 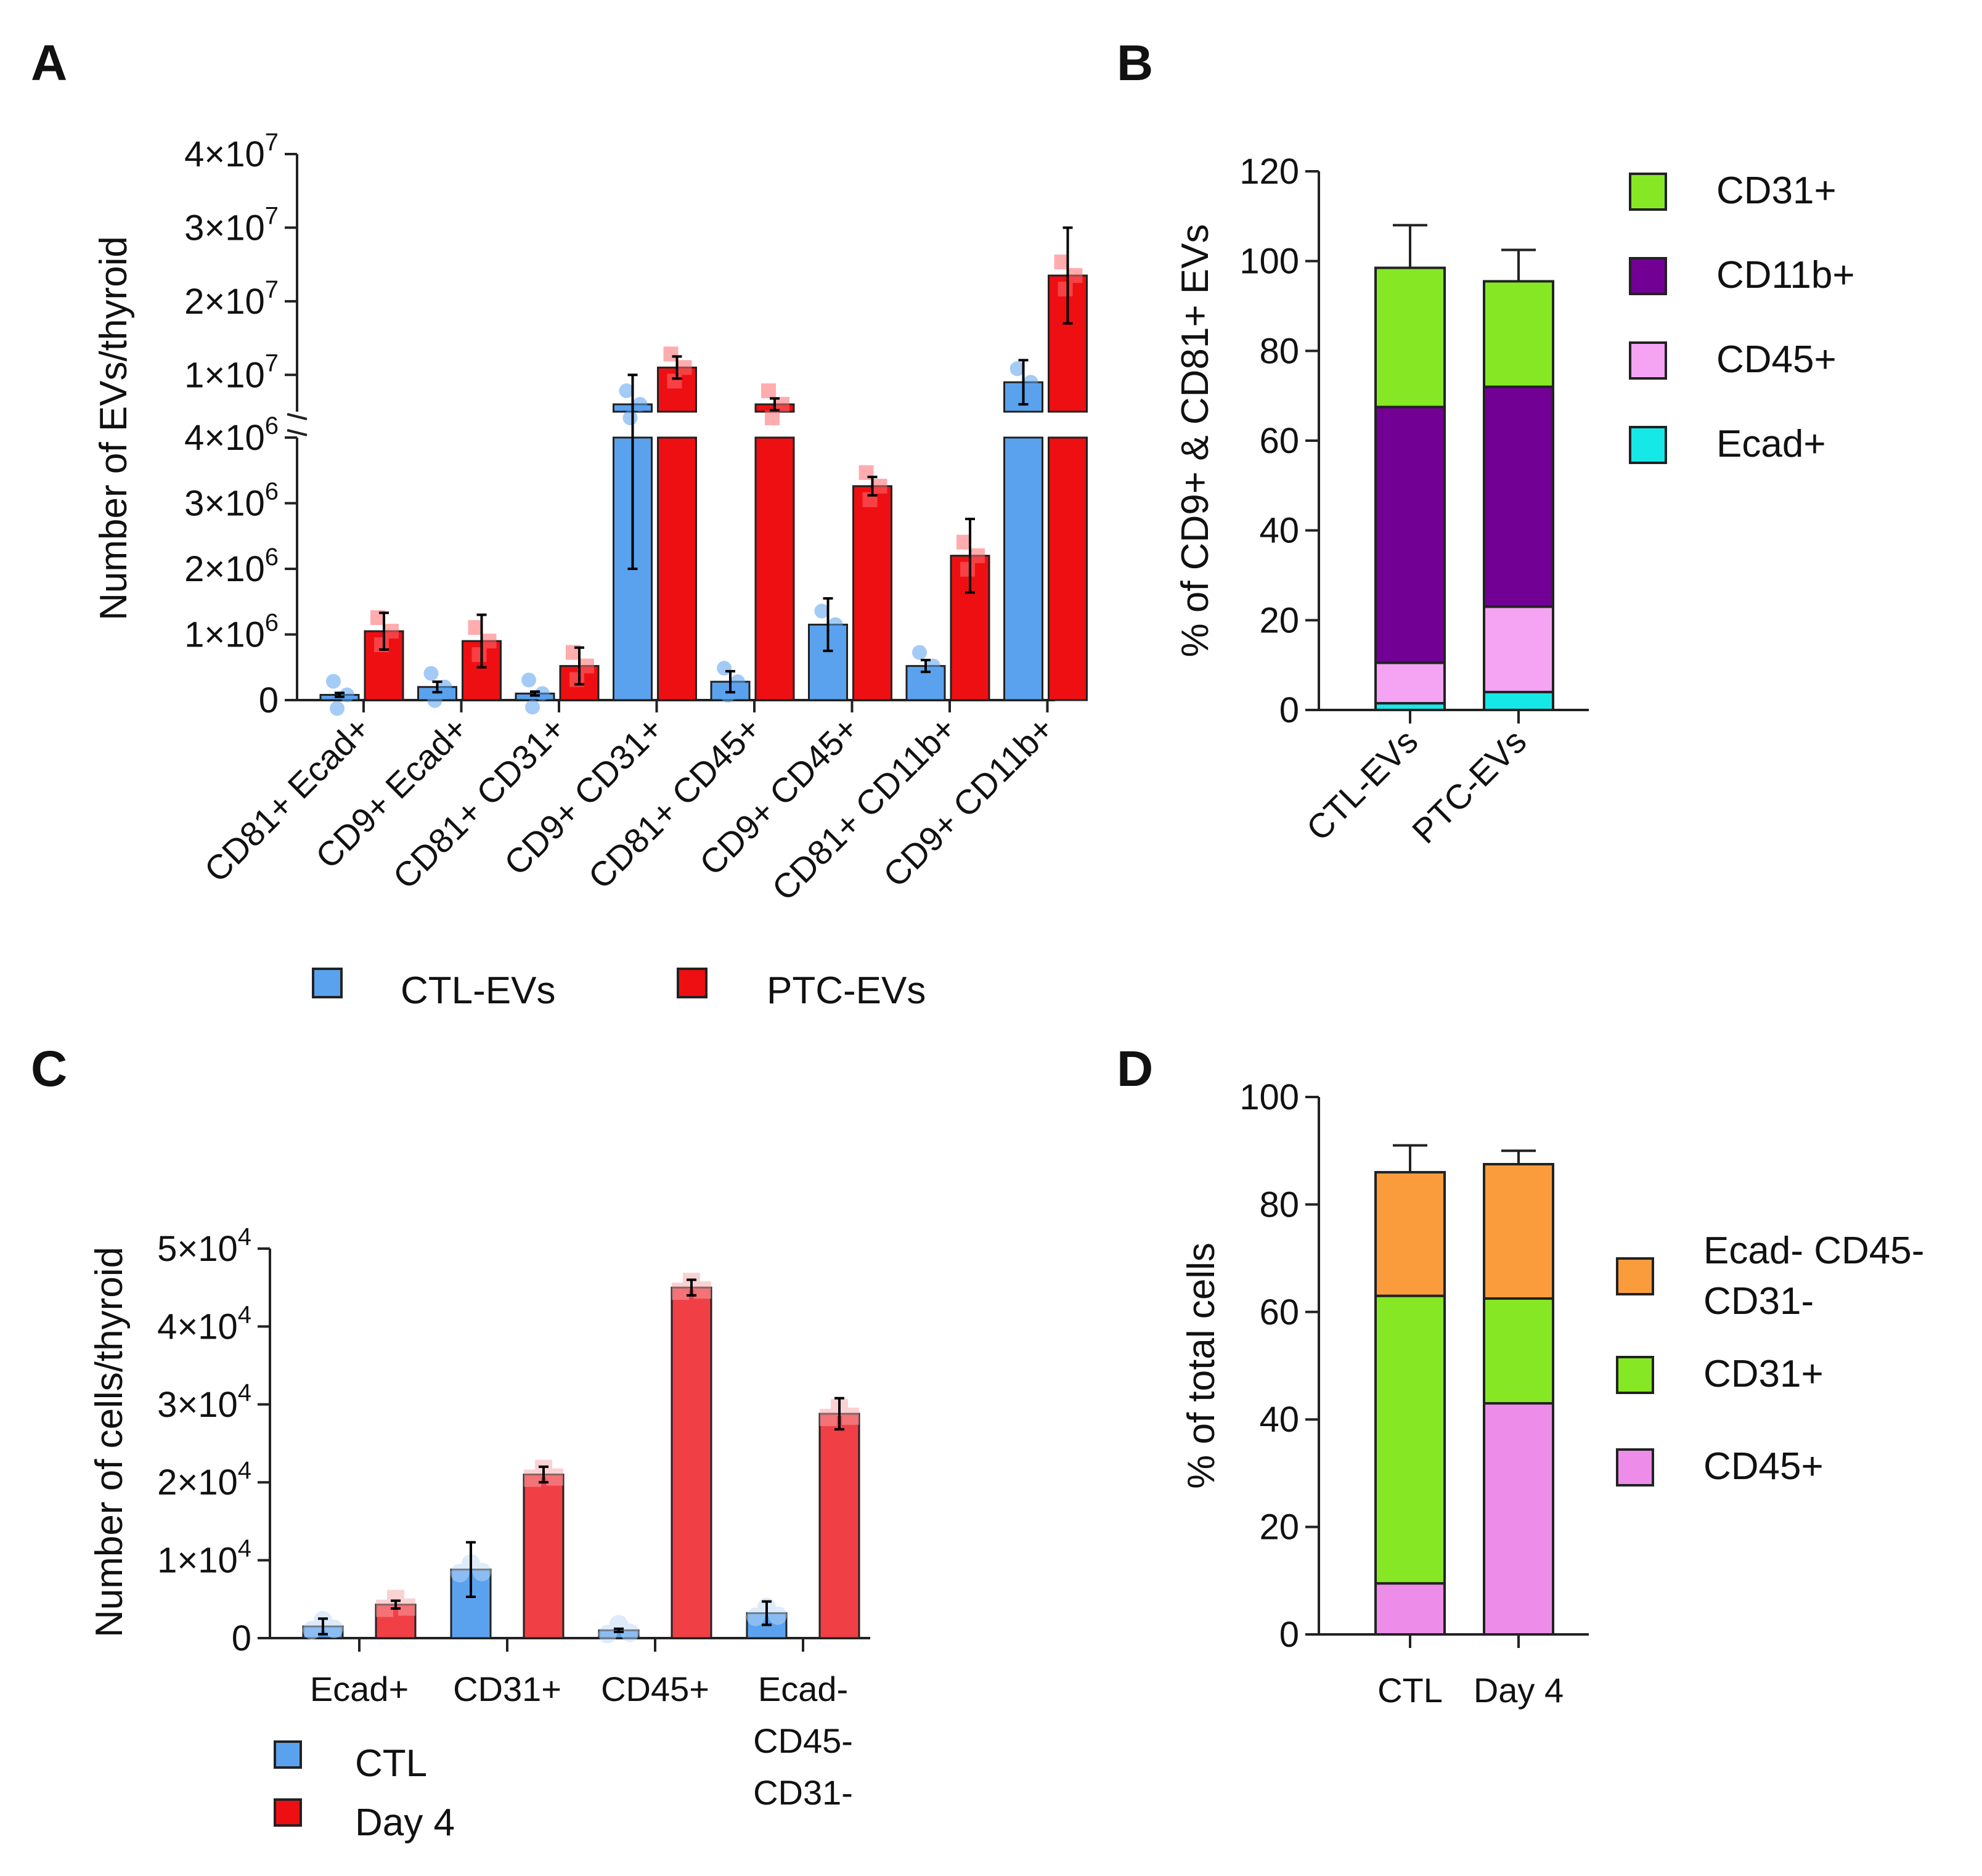 I want to click on legend-d: Ecad- CD45-CD31- CD31+ CD45+, so click(x=1770, y=1359).